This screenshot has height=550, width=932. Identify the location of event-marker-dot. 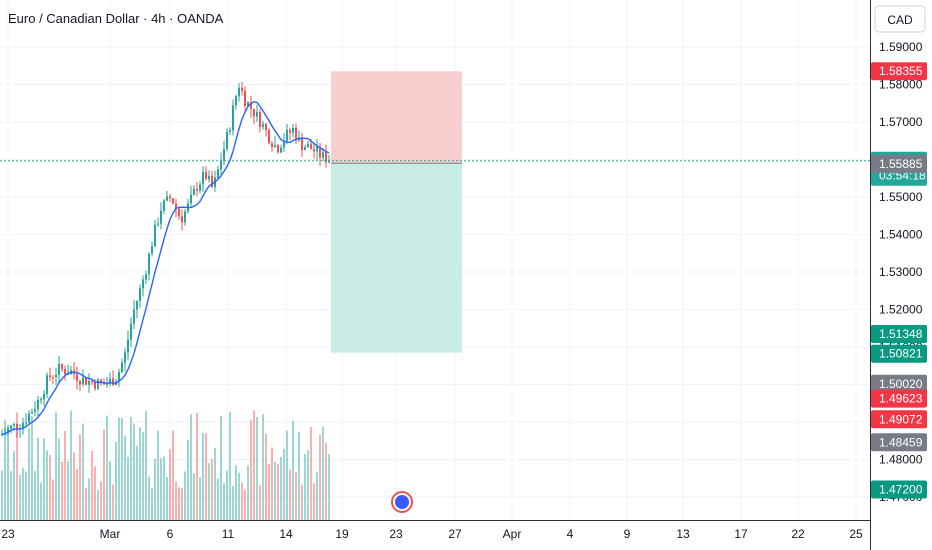
(402, 502).